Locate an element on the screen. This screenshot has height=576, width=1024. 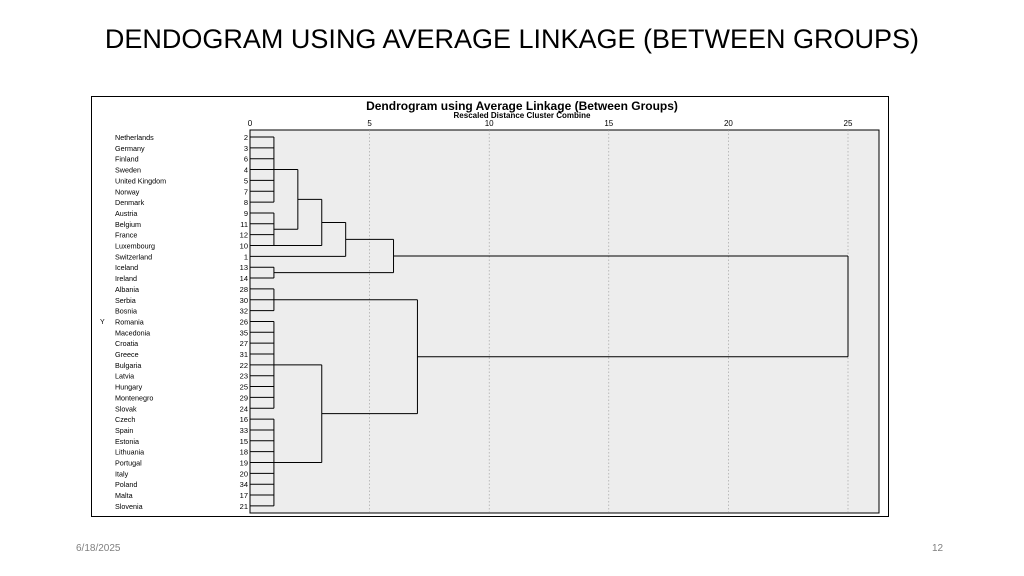
leaf-label: Poland is located at coordinates (126, 484).